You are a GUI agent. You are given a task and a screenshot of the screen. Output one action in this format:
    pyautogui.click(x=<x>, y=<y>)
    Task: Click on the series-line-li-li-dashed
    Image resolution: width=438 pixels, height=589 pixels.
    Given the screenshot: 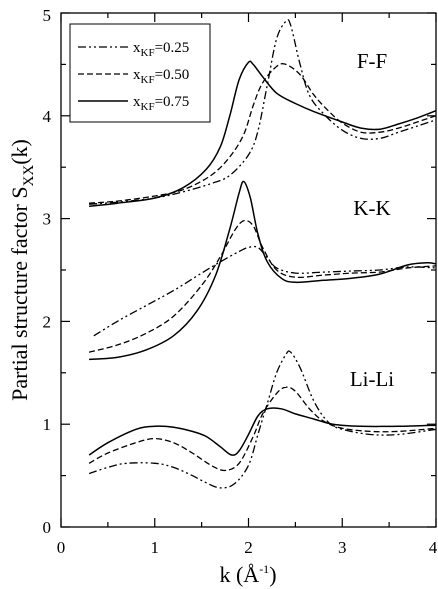 What is the action you would take?
    pyautogui.click(x=262, y=429)
    